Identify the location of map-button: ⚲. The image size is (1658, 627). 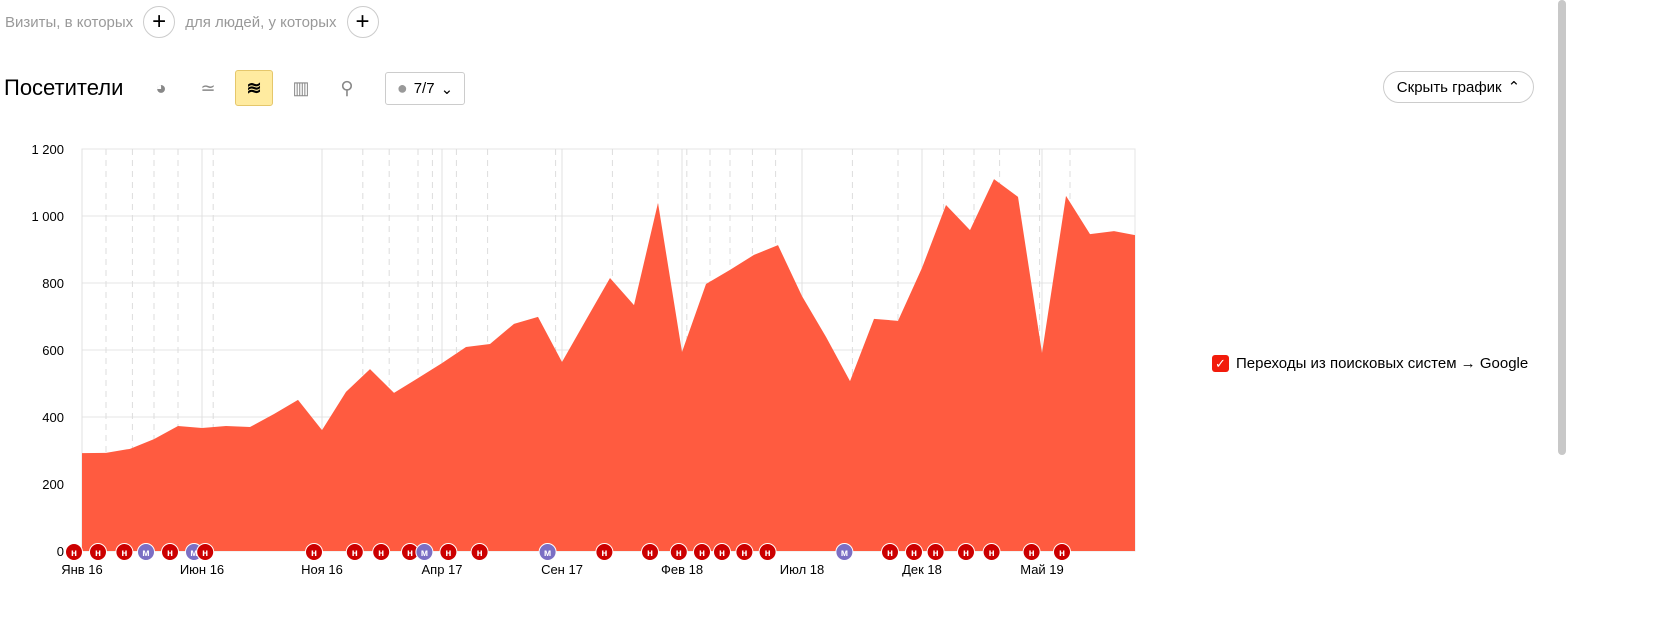
(347, 88).